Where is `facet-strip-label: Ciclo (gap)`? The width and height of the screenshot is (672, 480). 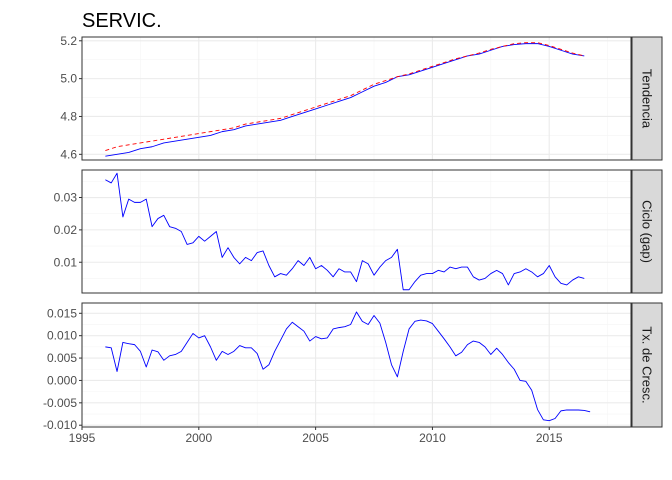
facet-strip-label: Ciclo (gap) is located at coordinates (647, 231).